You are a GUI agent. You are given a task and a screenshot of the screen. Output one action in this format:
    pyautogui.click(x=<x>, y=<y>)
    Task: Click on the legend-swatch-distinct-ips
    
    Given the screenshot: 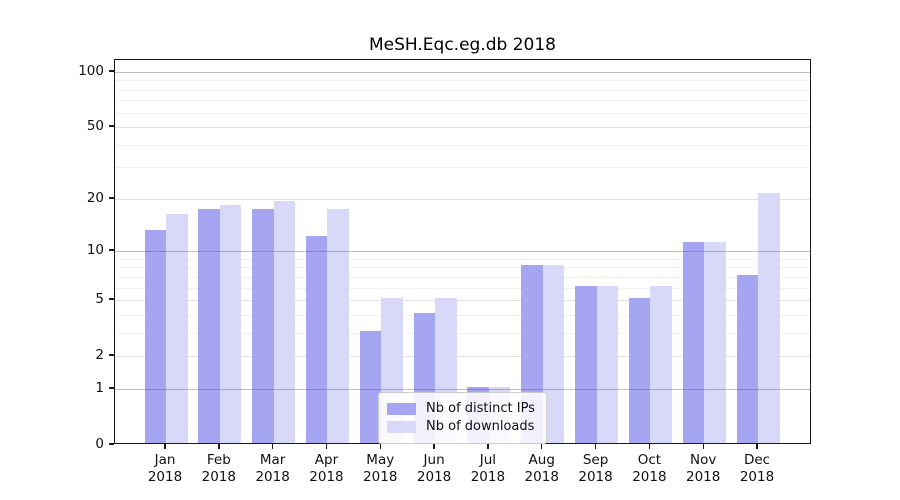 What is the action you would take?
    pyautogui.click(x=401, y=408)
    